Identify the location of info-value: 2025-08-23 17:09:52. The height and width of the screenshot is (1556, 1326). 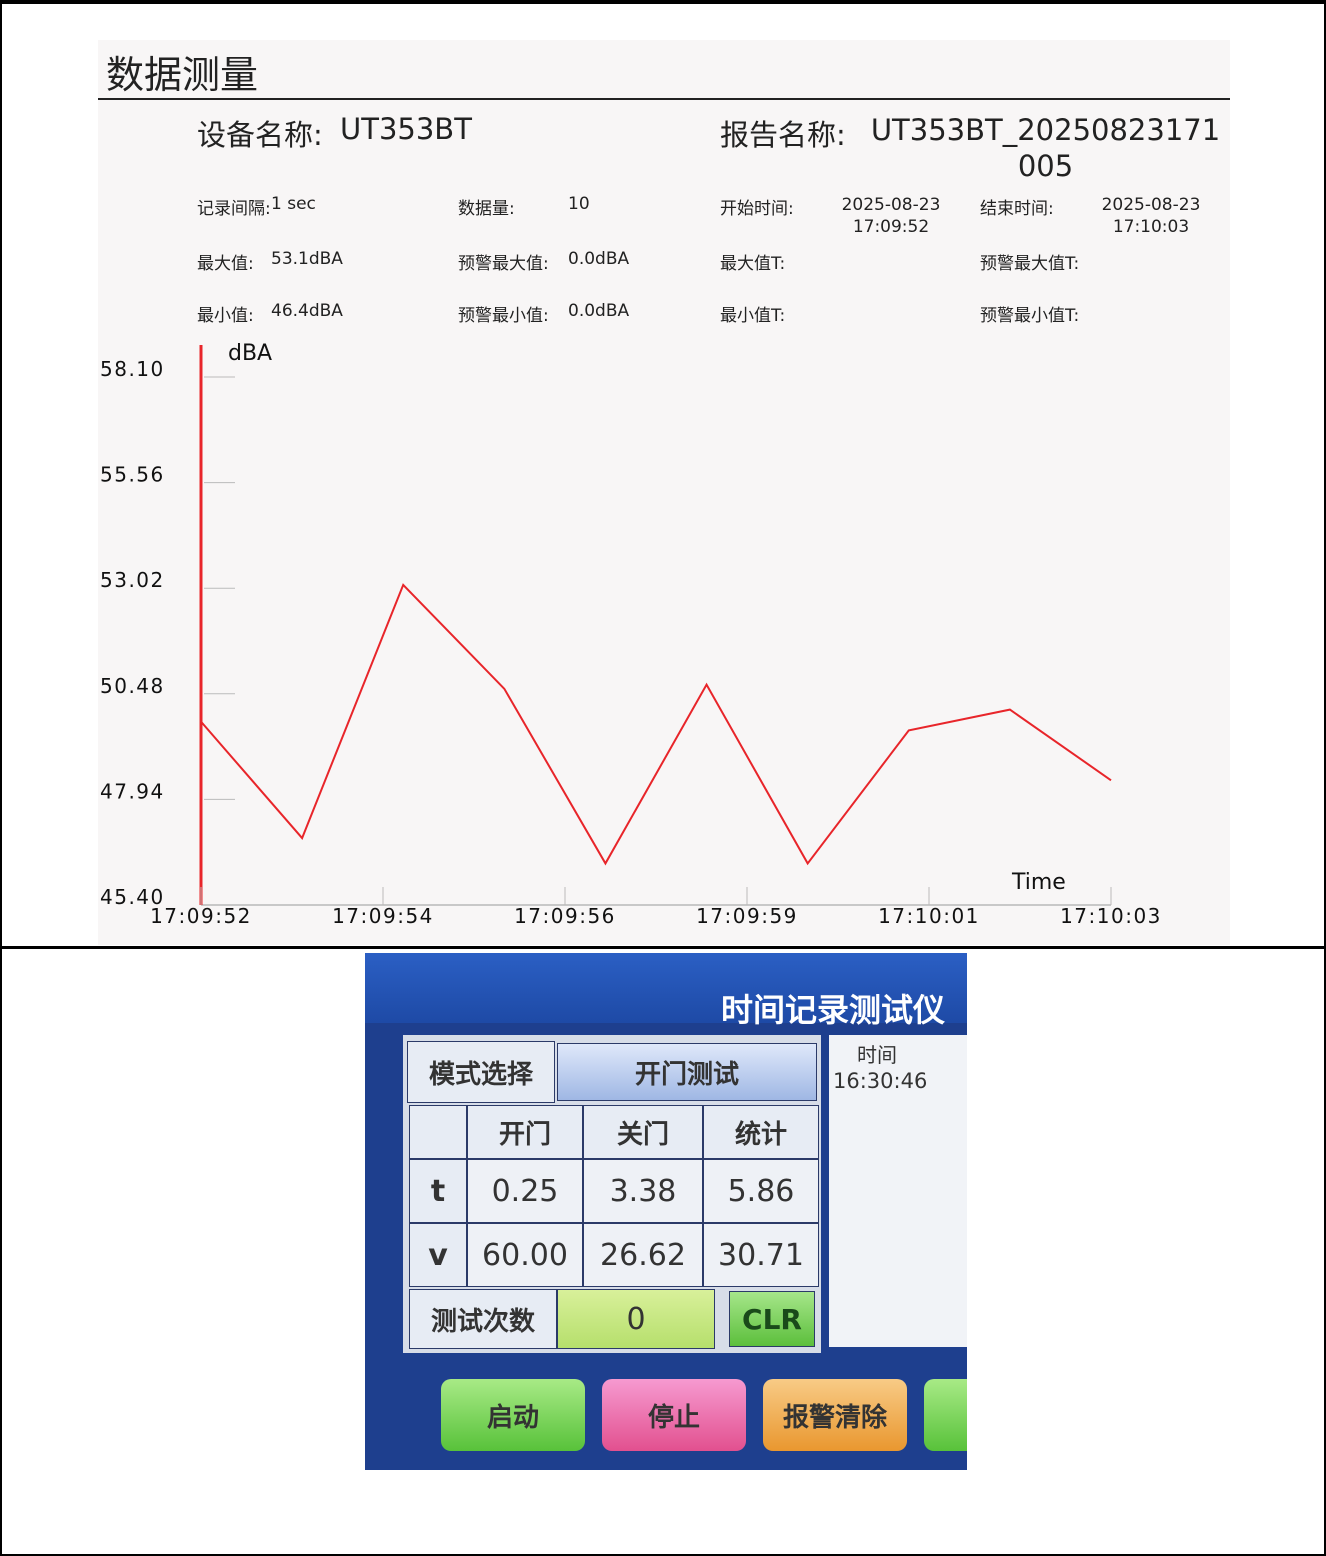
(891, 216).